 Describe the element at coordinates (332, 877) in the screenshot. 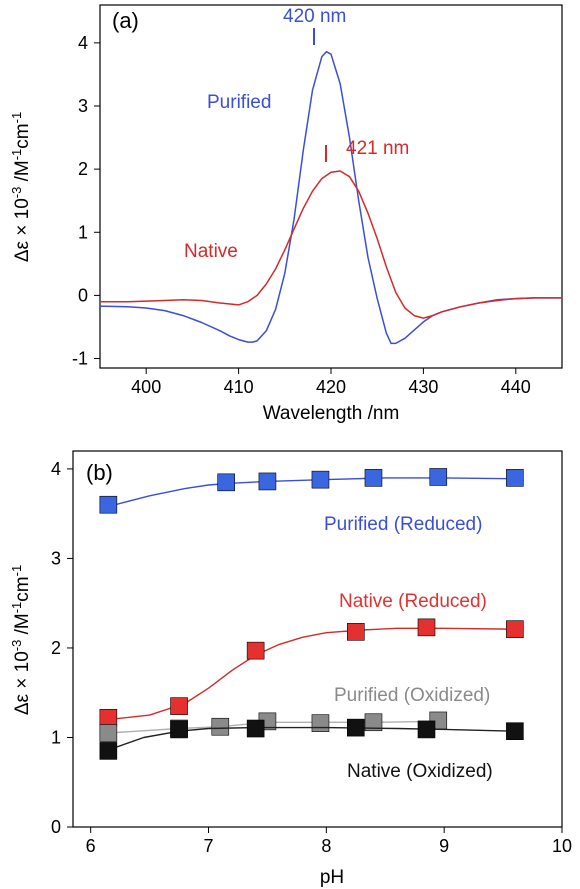

I see `panel-b-x-axis-title: pH` at that location.